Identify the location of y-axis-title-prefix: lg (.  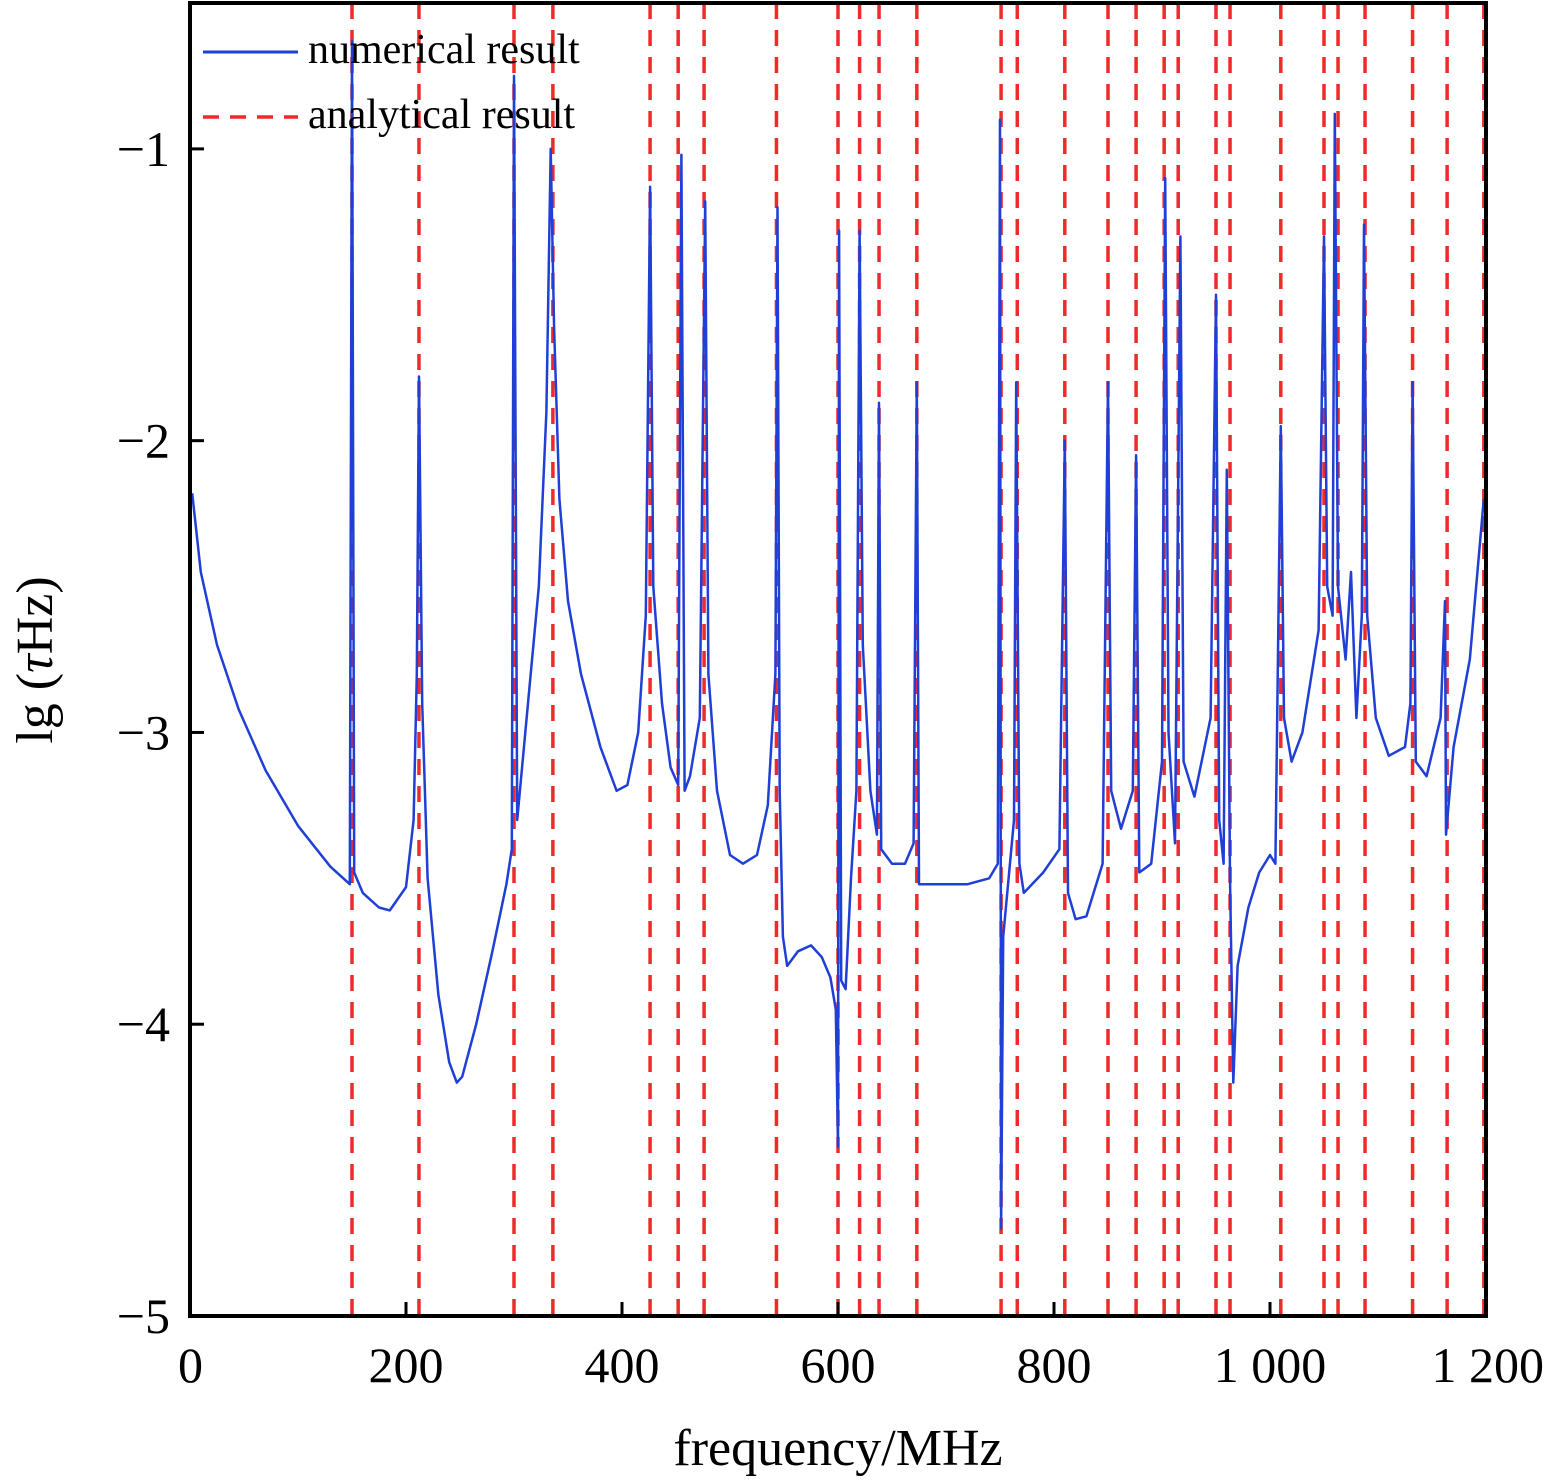
(35, 708).